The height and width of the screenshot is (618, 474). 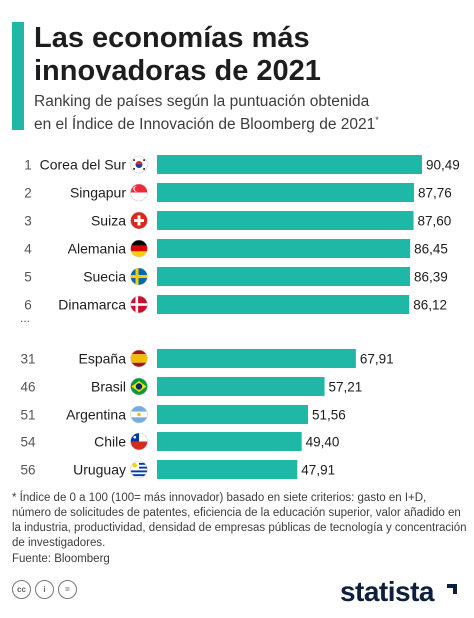 I want to click on country-label: Dinamarca, so click(x=92, y=305).